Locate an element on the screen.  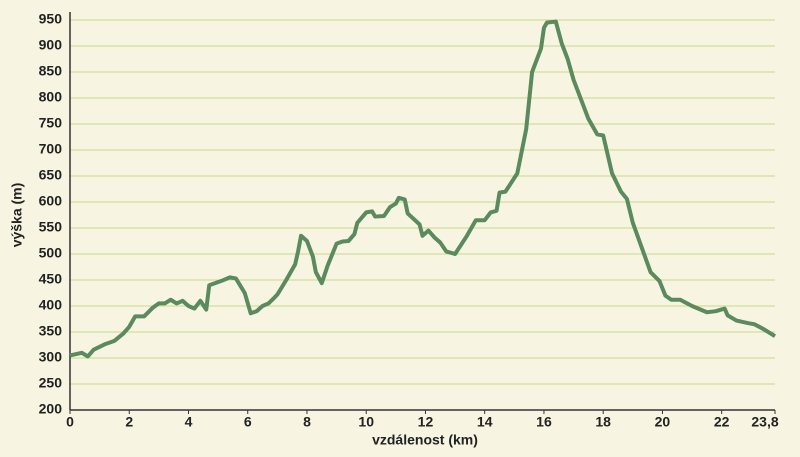
x-tick-label: 6 is located at coordinates (248, 422).